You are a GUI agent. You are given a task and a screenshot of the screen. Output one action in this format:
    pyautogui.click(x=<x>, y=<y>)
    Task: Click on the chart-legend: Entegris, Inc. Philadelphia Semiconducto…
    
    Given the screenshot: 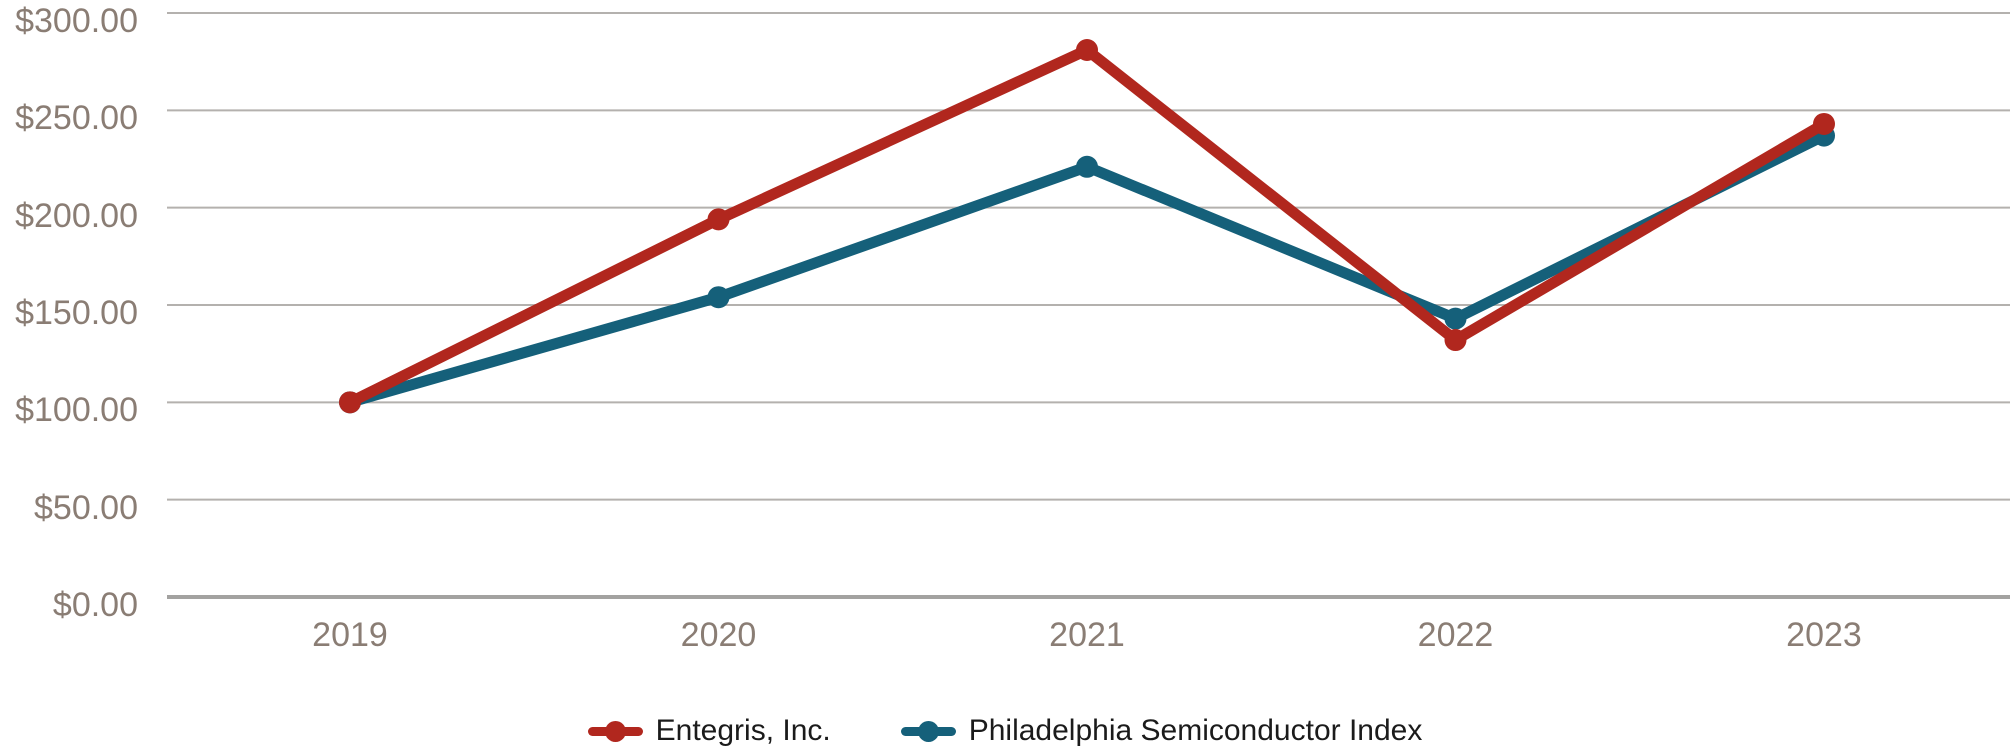 What is the action you would take?
    pyautogui.click(x=1005, y=731)
    